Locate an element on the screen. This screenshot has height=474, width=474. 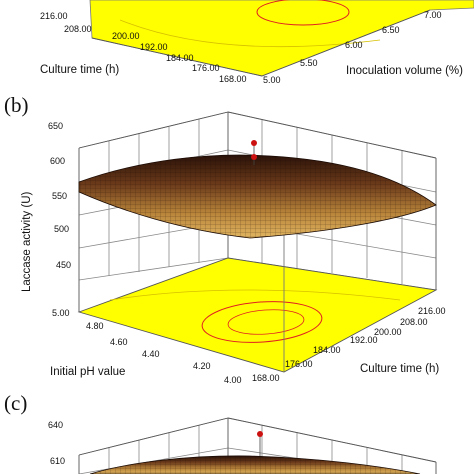
panel-a-y-tick: 6.00 is located at coordinates (354, 45).